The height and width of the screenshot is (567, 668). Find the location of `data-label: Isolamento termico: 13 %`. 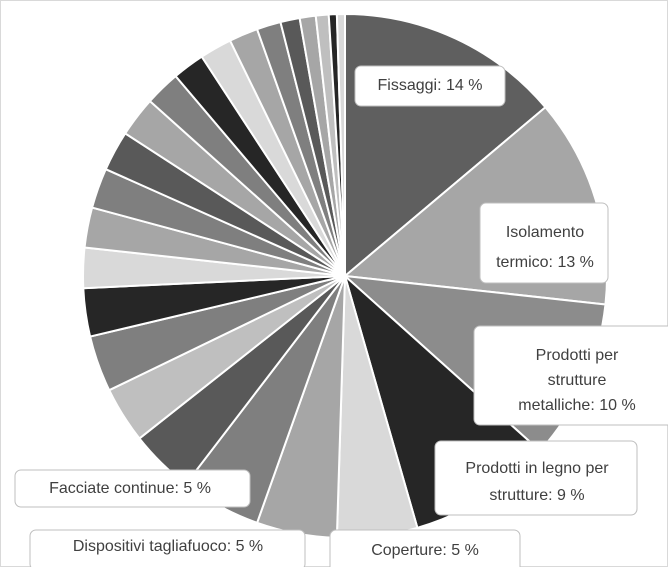

data-label: Isolamento termico: 13 % is located at coordinates (545, 247).